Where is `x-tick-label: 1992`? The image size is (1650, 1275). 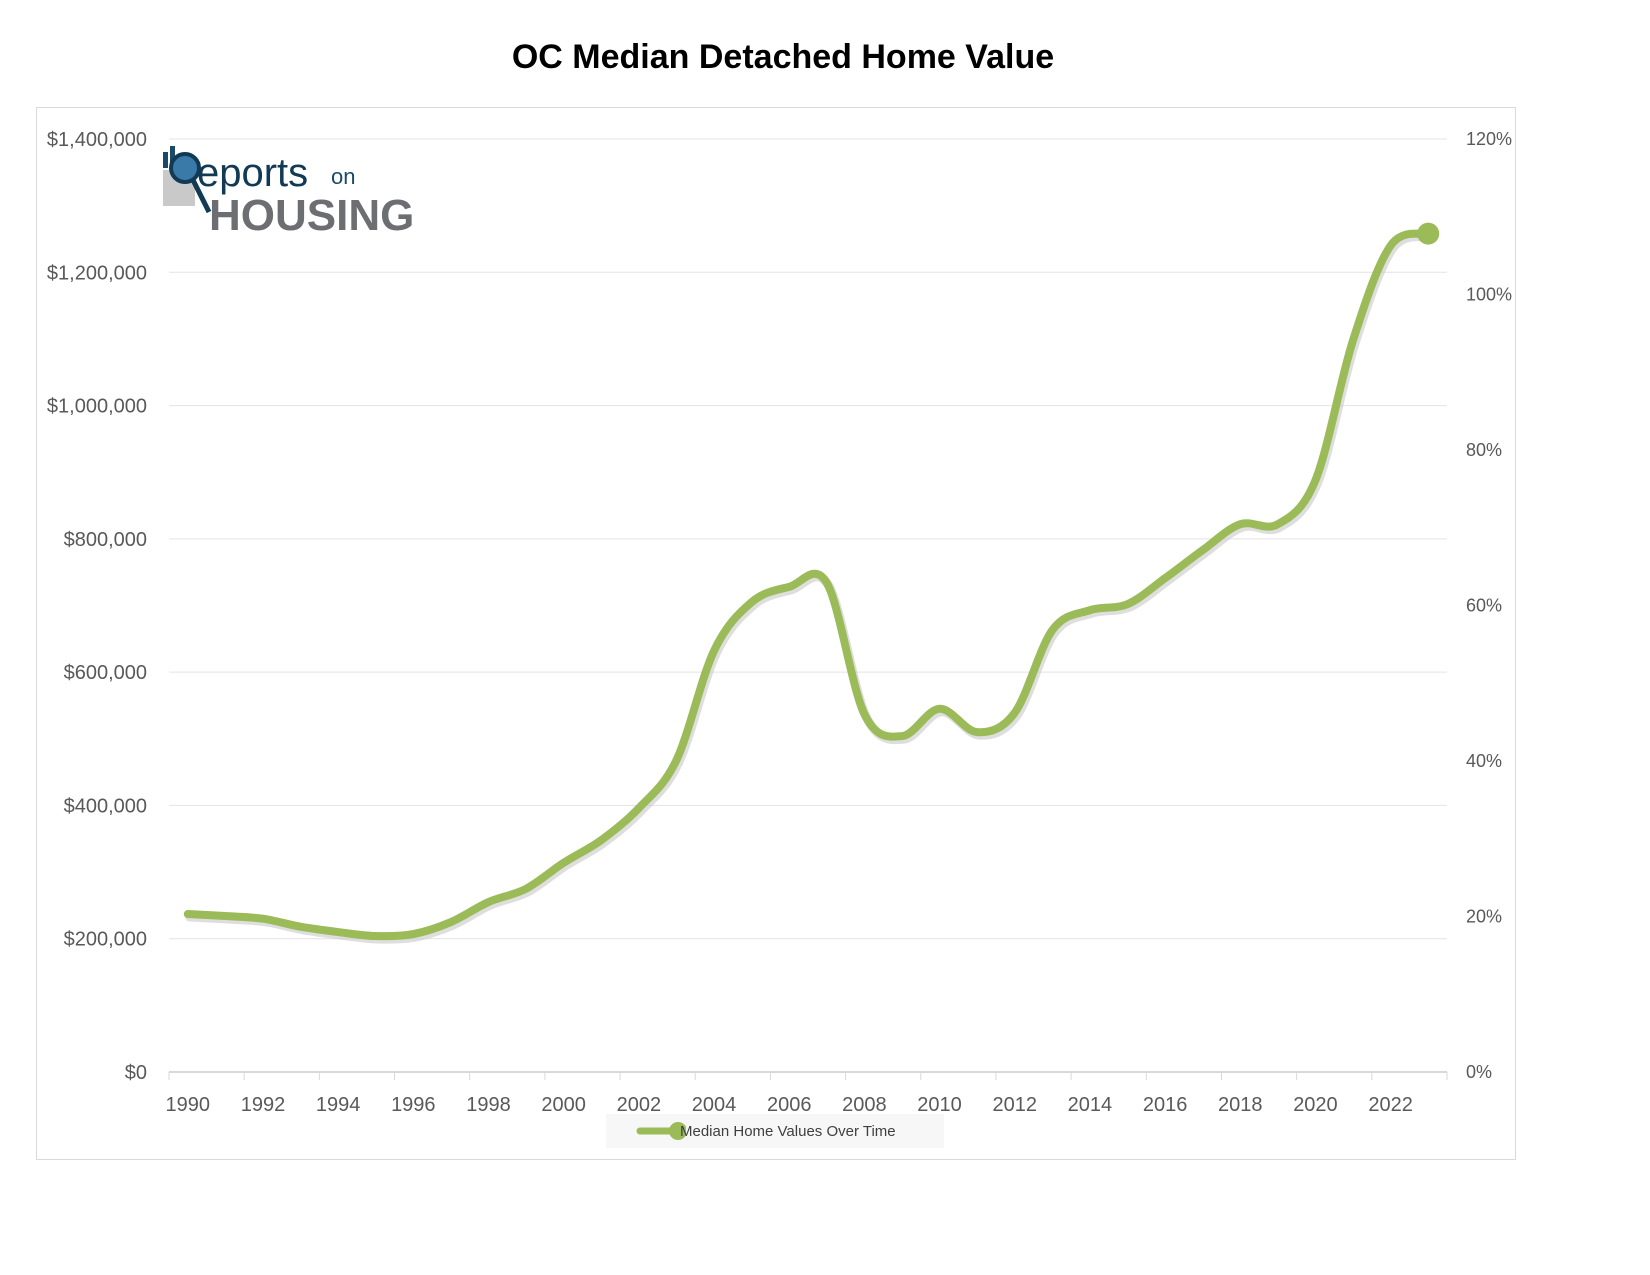 x-tick-label: 1992 is located at coordinates (263, 1105).